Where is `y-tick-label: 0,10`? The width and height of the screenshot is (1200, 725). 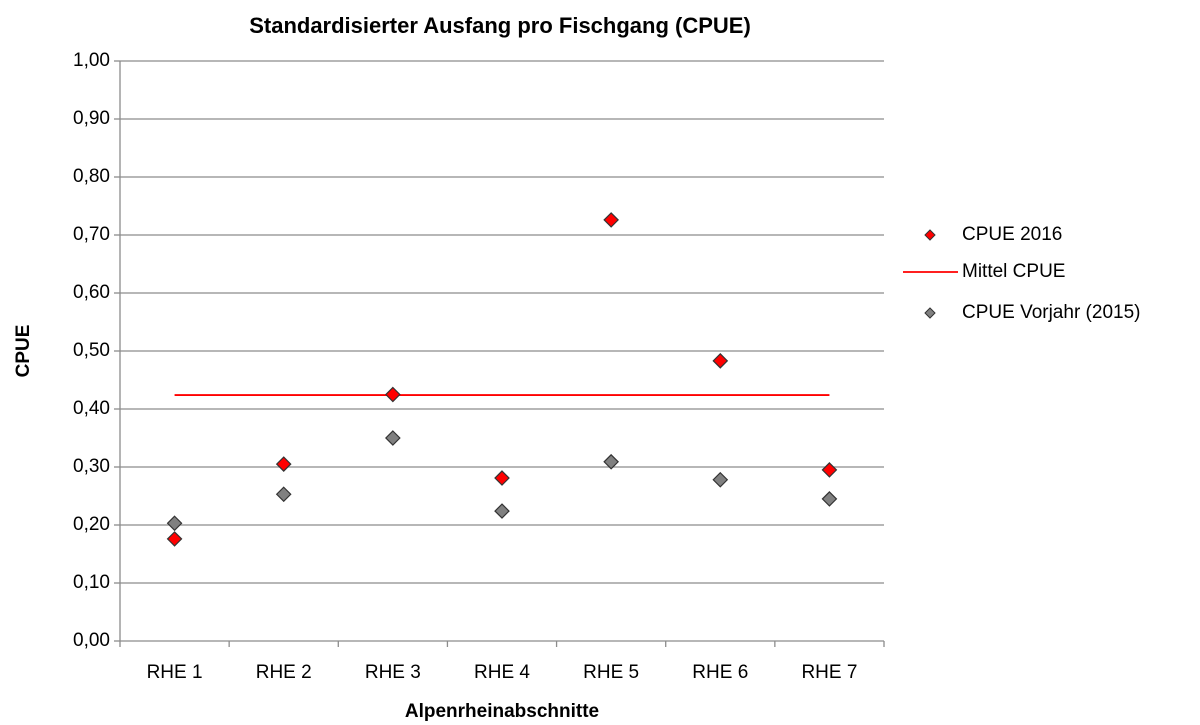
y-tick-label: 0,10 is located at coordinates (91, 582).